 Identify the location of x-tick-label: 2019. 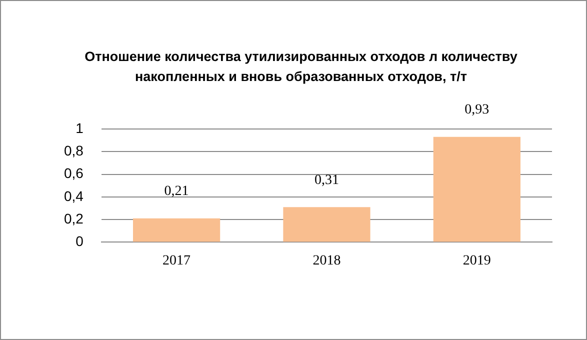
(476, 260).